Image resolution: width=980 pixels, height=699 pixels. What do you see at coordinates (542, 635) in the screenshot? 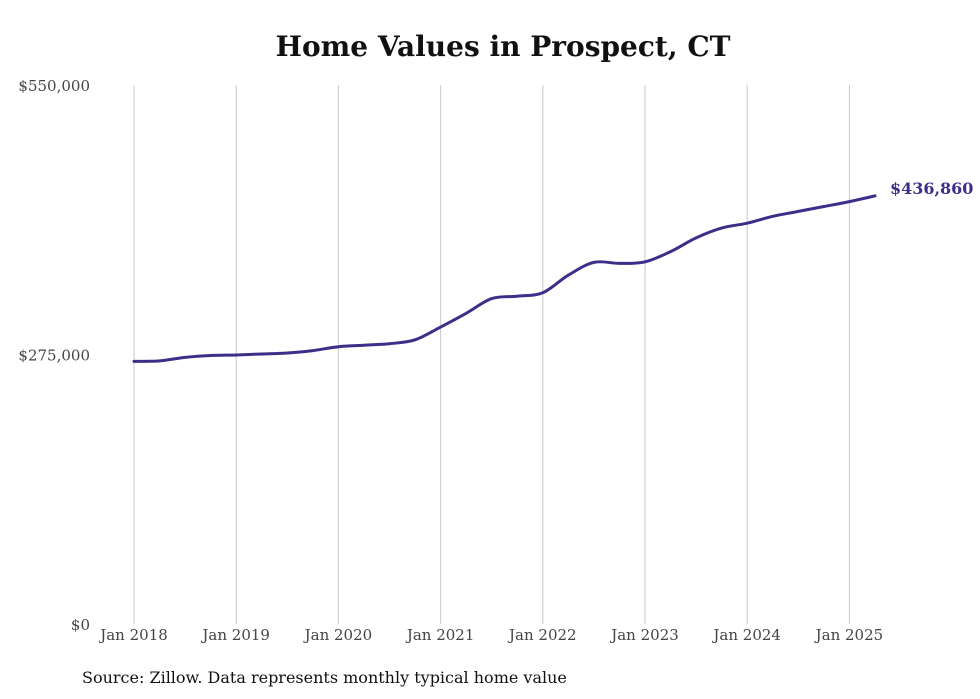
I see `x-tick-label: Jan 2022` at bounding box center [542, 635].